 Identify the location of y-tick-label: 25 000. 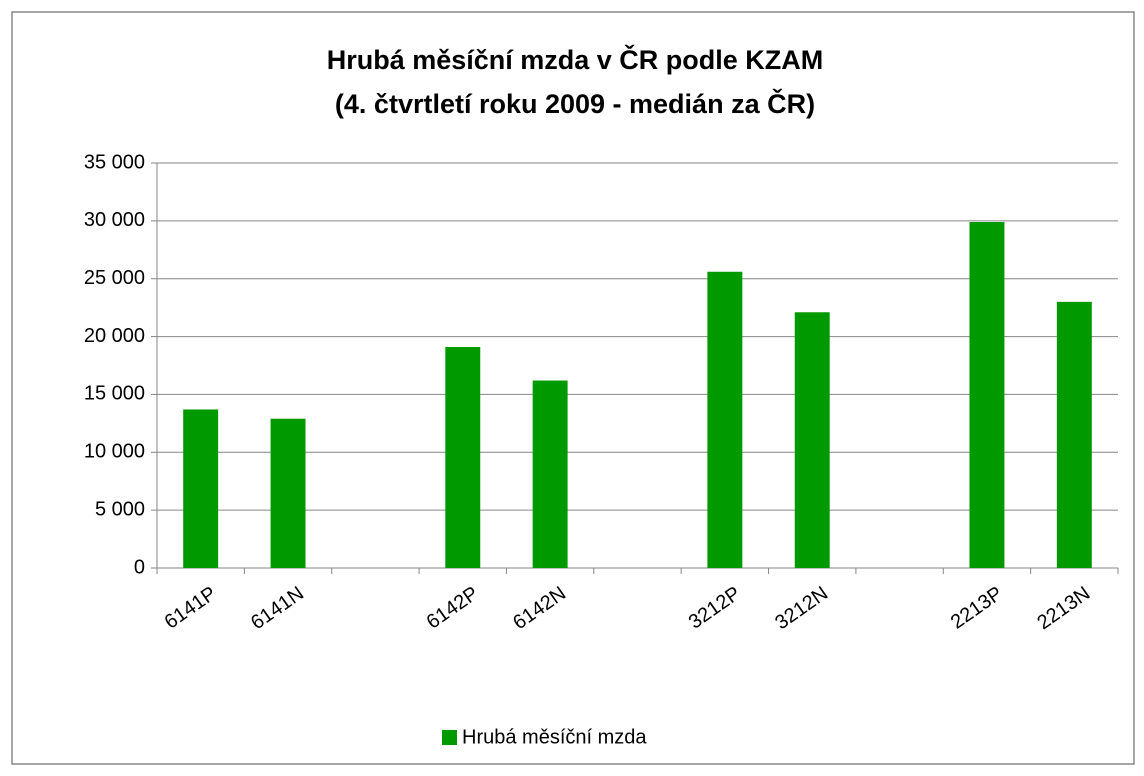
(114, 278).